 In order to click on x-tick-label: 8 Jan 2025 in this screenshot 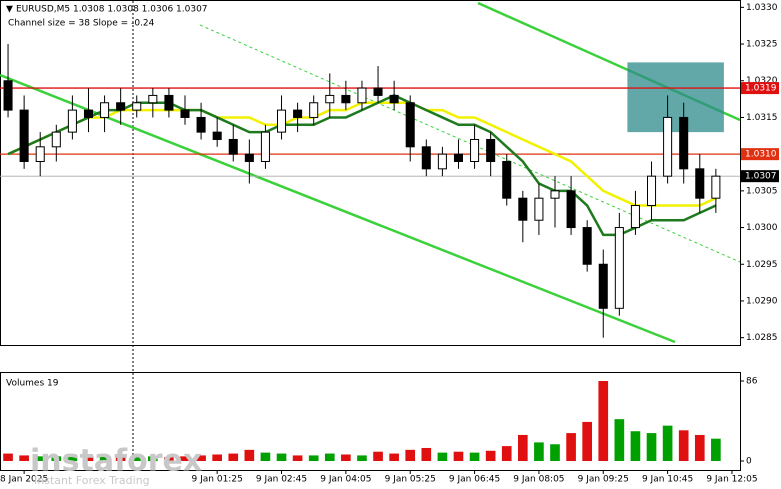, I will do `click(24, 480)`.